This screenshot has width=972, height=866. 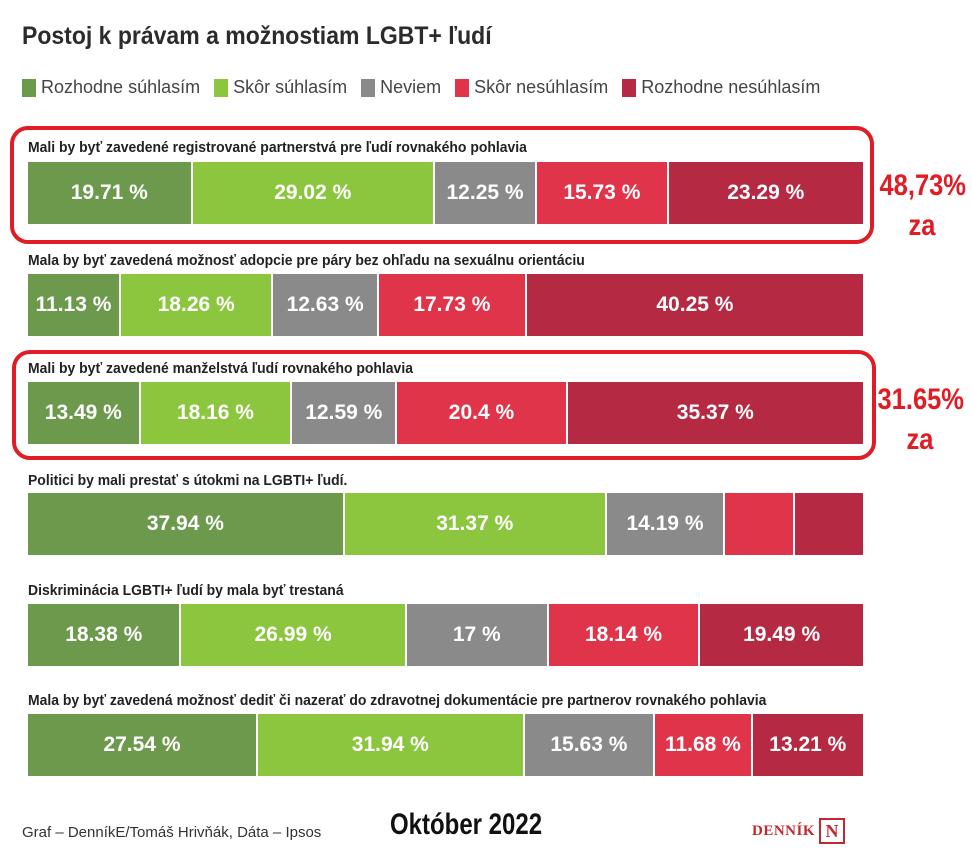 What do you see at coordinates (294, 635) in the screenshot?
I see `bar-segment-rather-agree: 26.99 %` at bounding box center [294, 635].